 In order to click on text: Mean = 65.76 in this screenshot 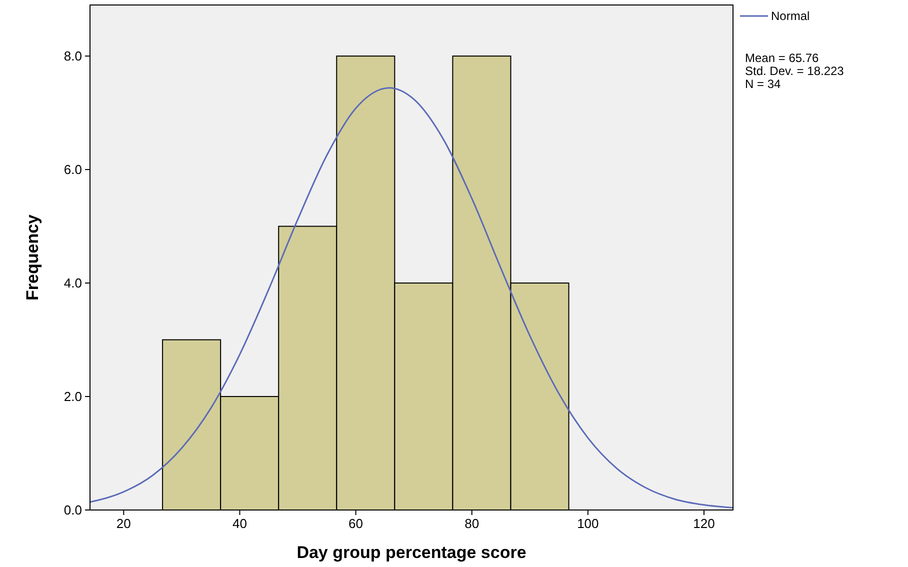, I will do `click(782, 58)`.